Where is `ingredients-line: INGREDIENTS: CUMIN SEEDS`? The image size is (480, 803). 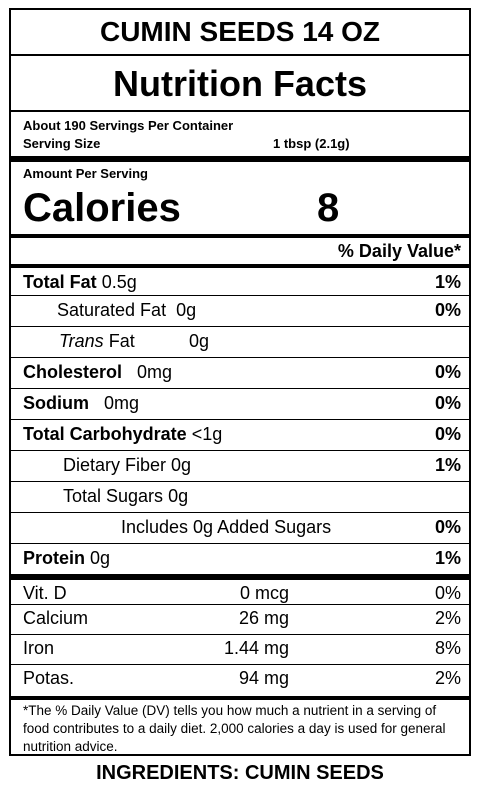
ingredients-line: INGREDIENTS: CUMIN SEEDS is located at coordinates (240, 773).